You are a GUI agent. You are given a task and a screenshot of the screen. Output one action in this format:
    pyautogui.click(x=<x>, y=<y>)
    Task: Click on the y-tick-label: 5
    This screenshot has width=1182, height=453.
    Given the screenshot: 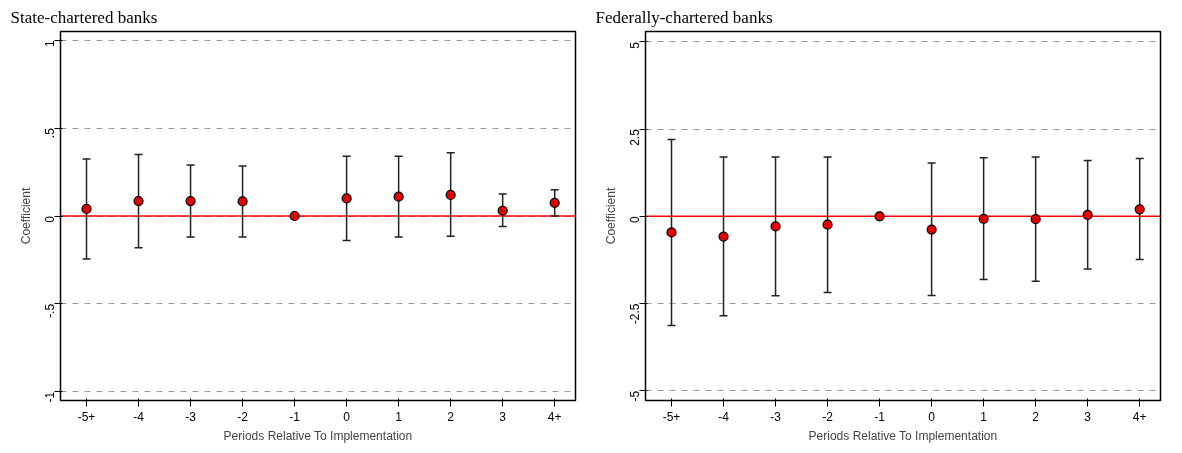 What is the action you would take?
    pyautogui.click(x=635, y=45)
    